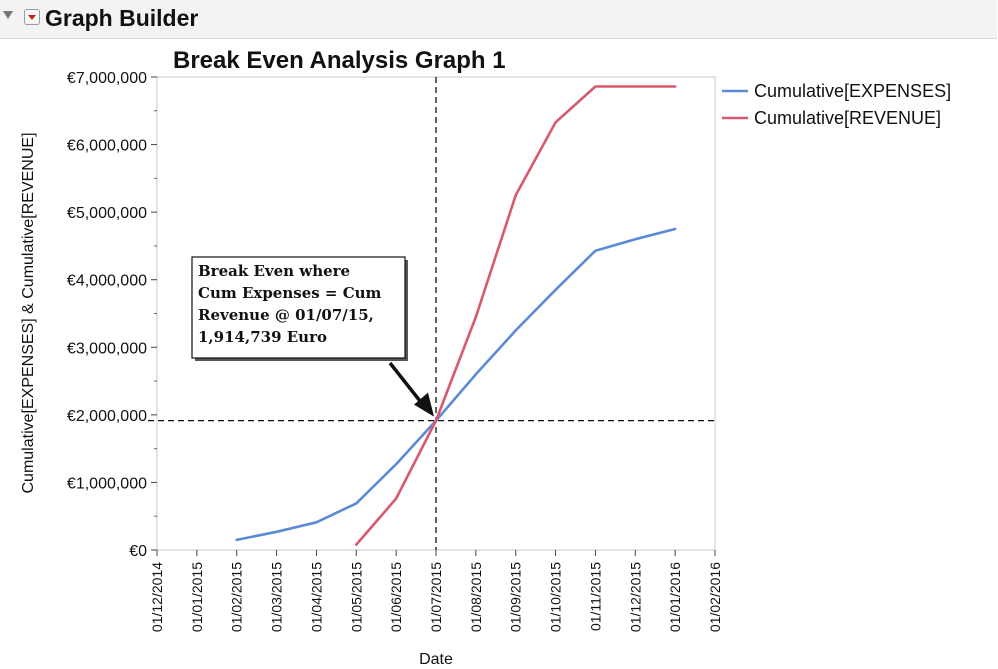 The width and height of the screenshot is (998, 669). What do you see at coordinates (852, 91) in the screenshot?
I see `legend-label: Cumulative[EXPENSES]` at bounding box center [852, 91].